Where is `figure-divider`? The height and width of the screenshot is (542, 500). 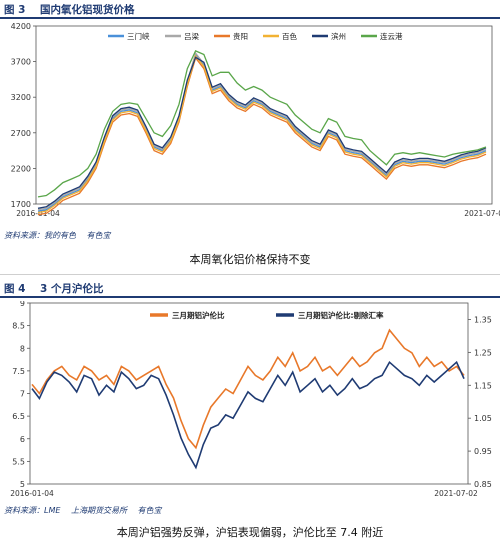 figure-divider is located at coordinates (250, 274).